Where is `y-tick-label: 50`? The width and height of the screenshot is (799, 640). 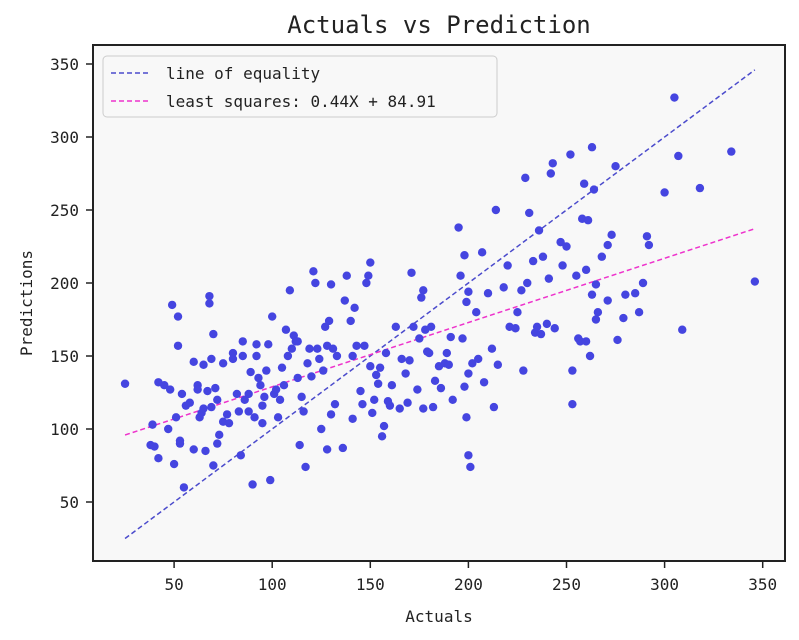
y-tick-label: 50 is located at coordinates (69, 502).